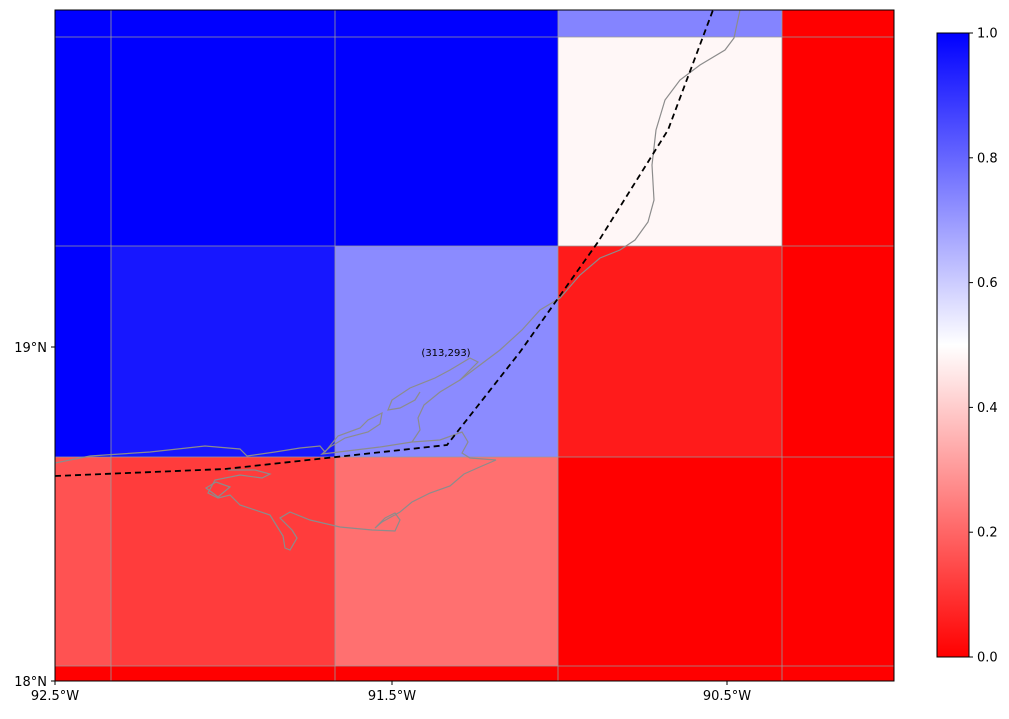  I want to click on coastline-mainland, so click(276, 481).